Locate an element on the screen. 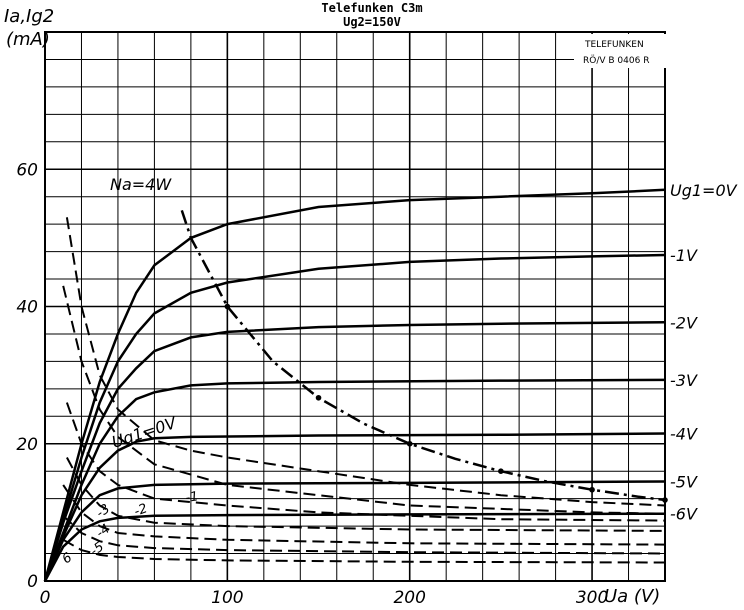 This screenshot has width=744, height=610. stamp-line-1: TELEFUNKEN is located at coordinates (614, 45).